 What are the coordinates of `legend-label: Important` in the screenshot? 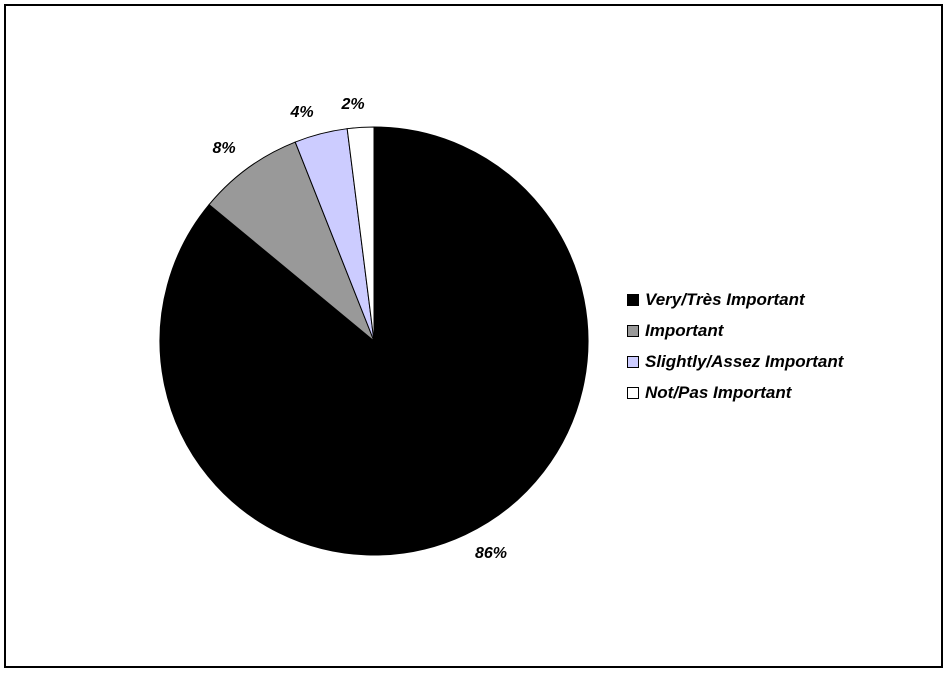 It's located at (684, 330).